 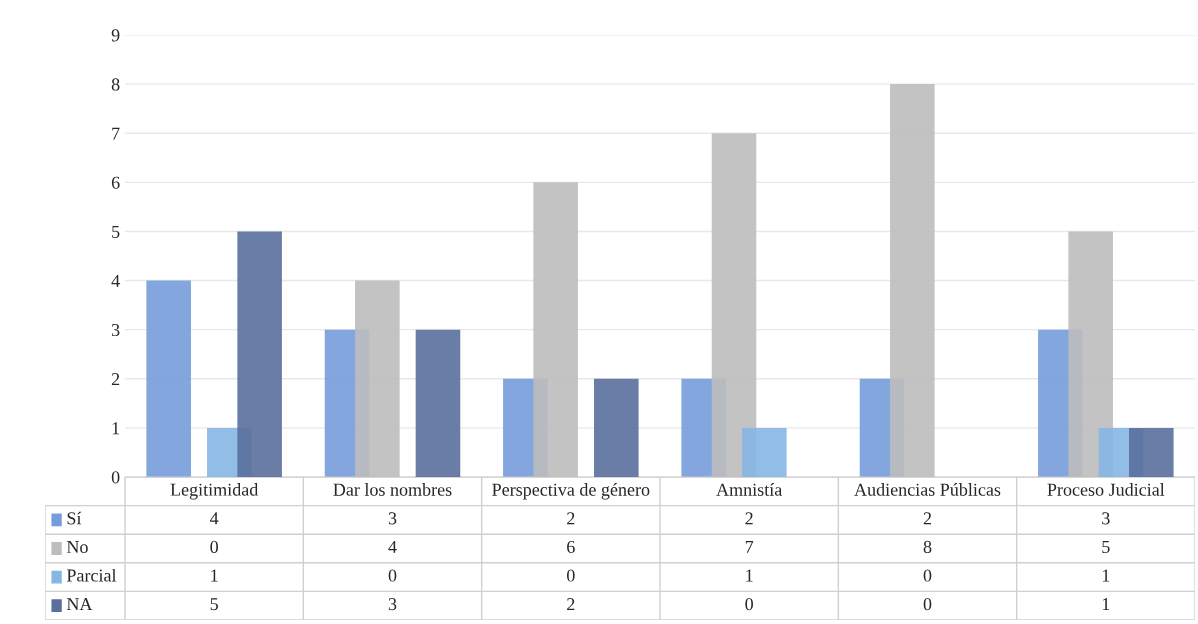 What do you see at coordinates (115, 182) in the screenshot?
I see `y-tick-label: 6` at bounding box center [115, 182].